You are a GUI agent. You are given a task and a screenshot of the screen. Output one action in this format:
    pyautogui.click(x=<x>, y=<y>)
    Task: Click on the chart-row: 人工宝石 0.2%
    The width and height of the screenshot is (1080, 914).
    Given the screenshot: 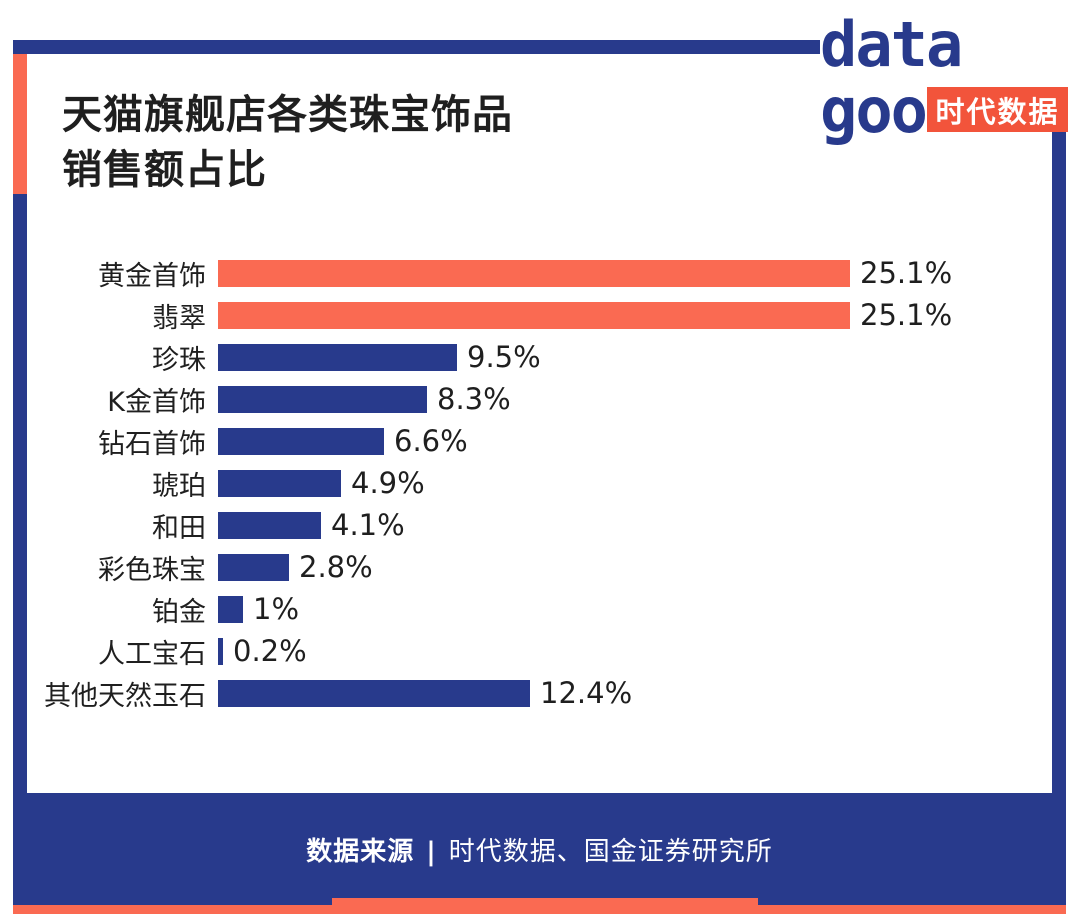 What is the action you would take?
    pyautogui.click(x=518, y=651)
    